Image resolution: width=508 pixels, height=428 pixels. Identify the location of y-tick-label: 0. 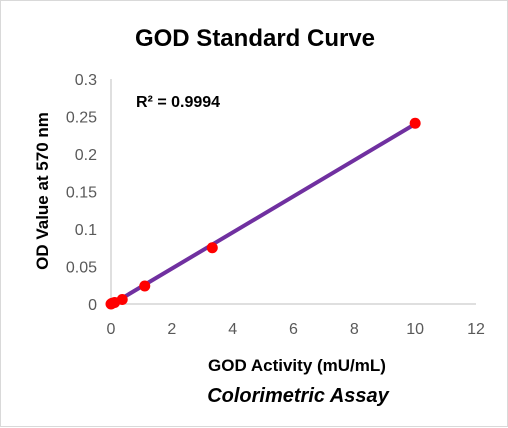
(92, 305).